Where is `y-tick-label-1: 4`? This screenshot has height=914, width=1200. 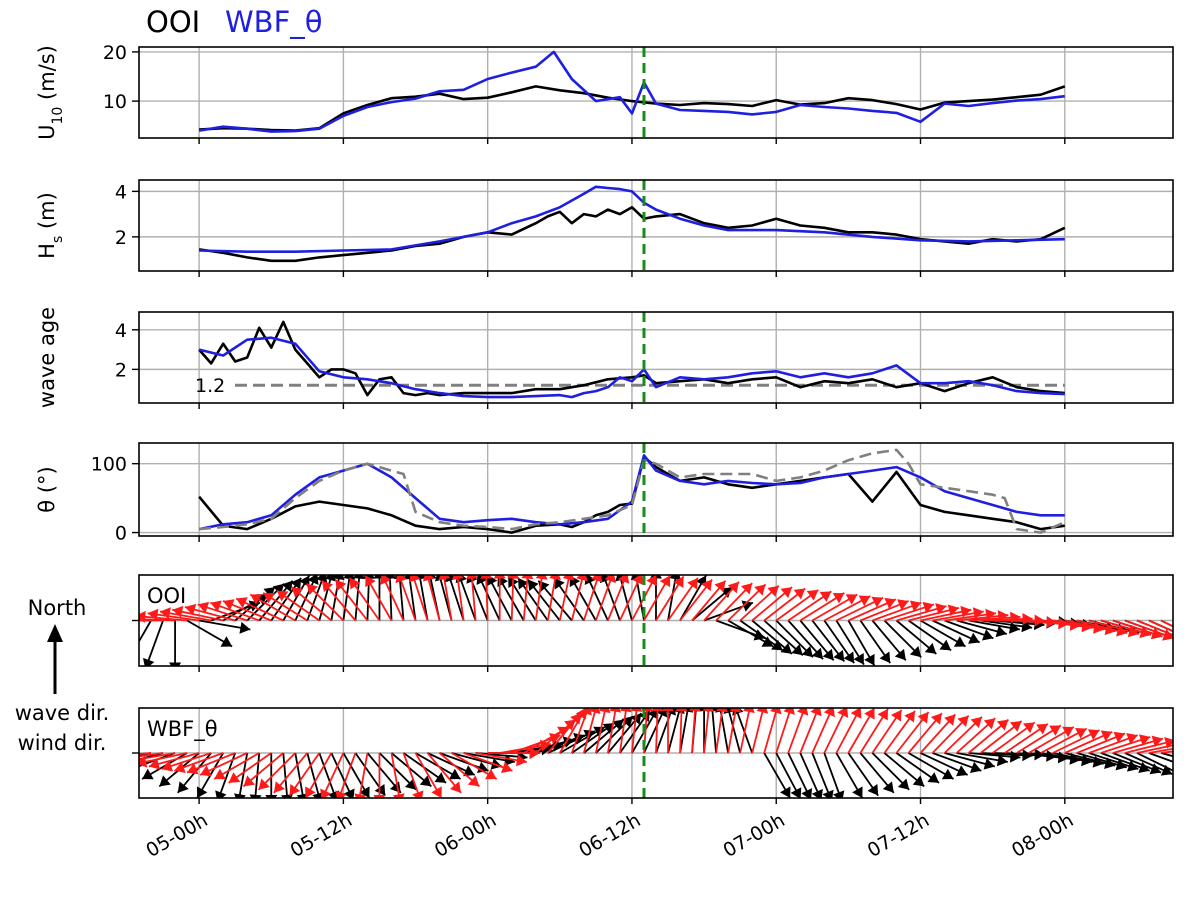
y-tick-label-1: 4 is located at coordinates (121, 331).